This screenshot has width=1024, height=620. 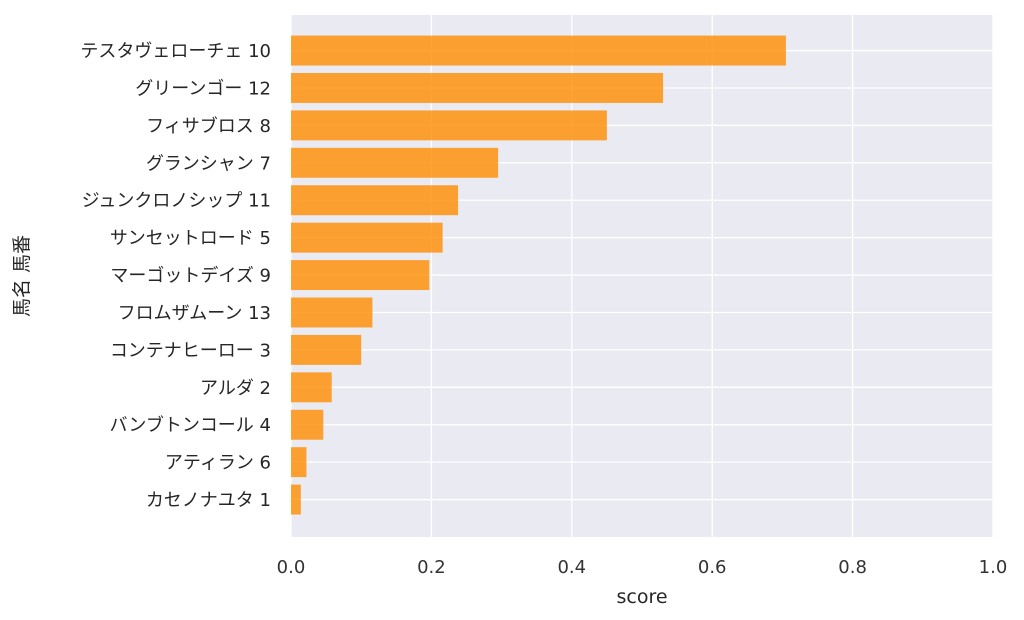 I want to click on x-tick-label: 0.2, so click(x=431, y=567).